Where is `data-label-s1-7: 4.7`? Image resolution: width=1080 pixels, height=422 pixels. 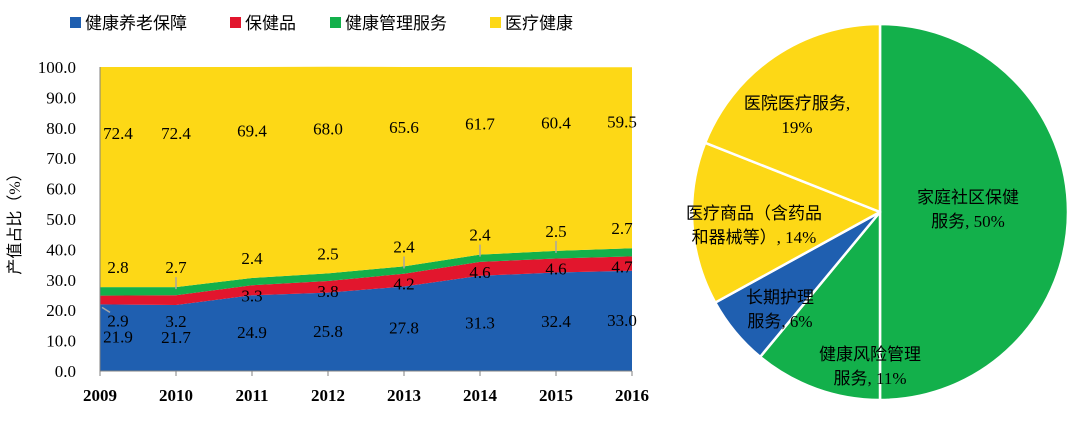
data-label-s1-7: 4.7 is located at coordinates (622, 266).